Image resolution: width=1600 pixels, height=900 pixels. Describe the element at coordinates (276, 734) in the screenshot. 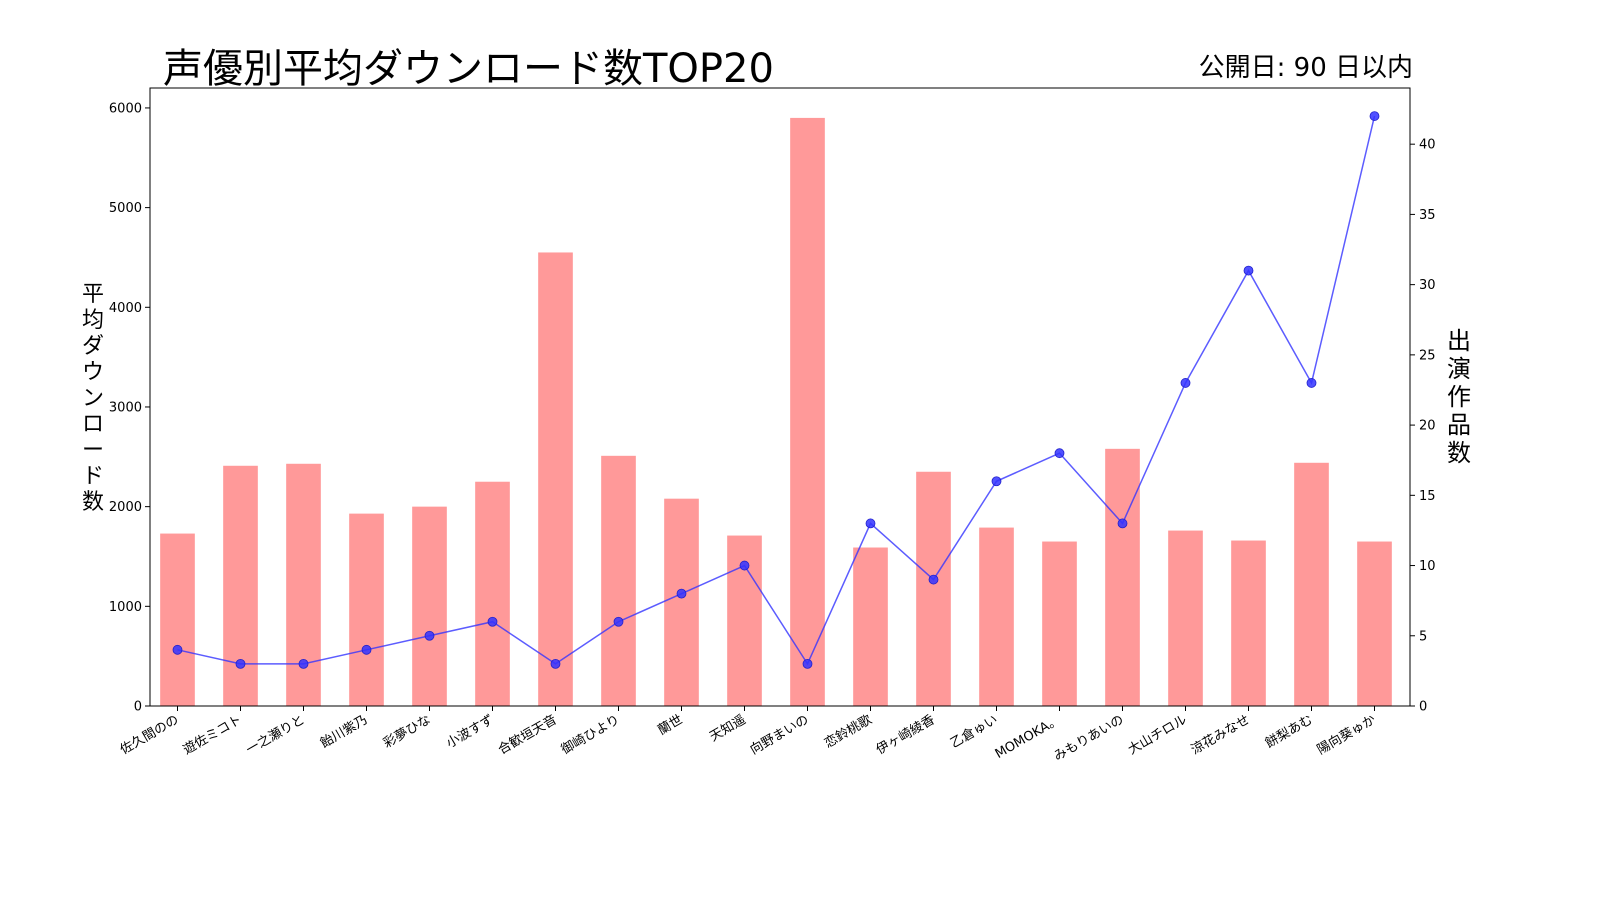

I see `x-tick-label: 一之瀬りと` at that location.